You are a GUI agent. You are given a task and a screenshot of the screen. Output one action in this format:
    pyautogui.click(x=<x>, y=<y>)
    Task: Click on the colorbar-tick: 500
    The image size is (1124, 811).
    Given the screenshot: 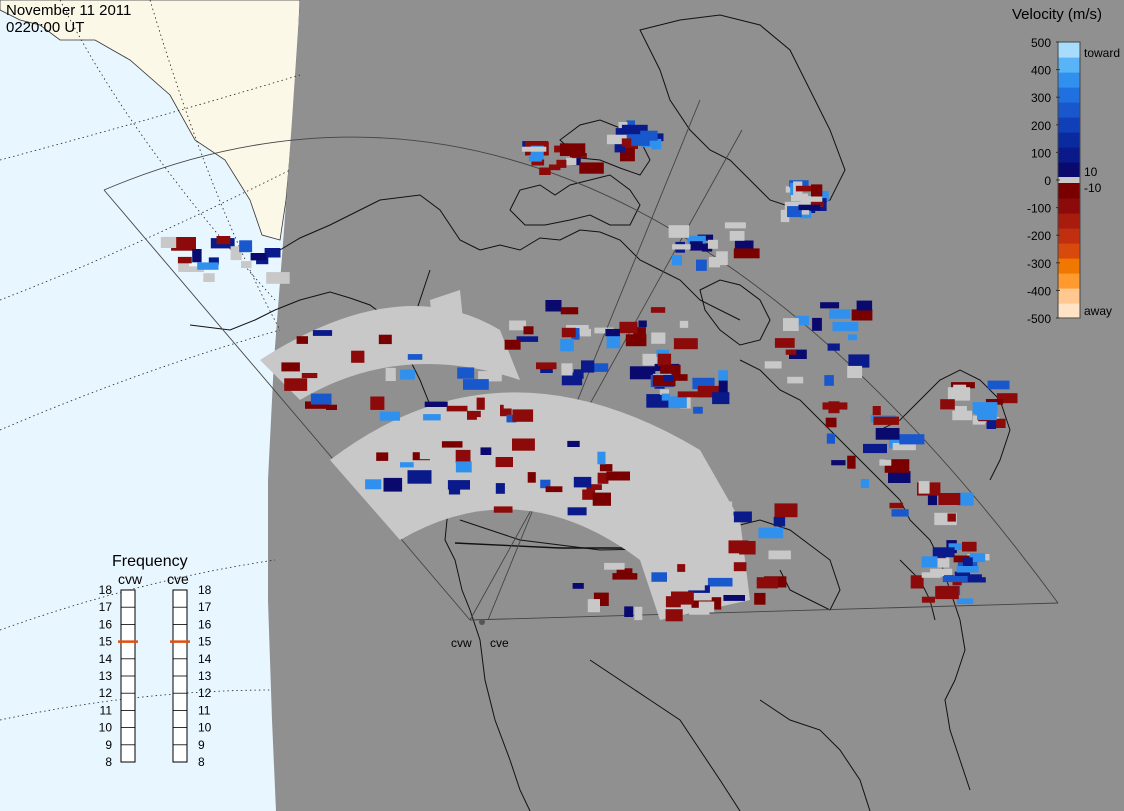 What is the action you would take?
    pyautogui.click(x=1041, y=43)
    